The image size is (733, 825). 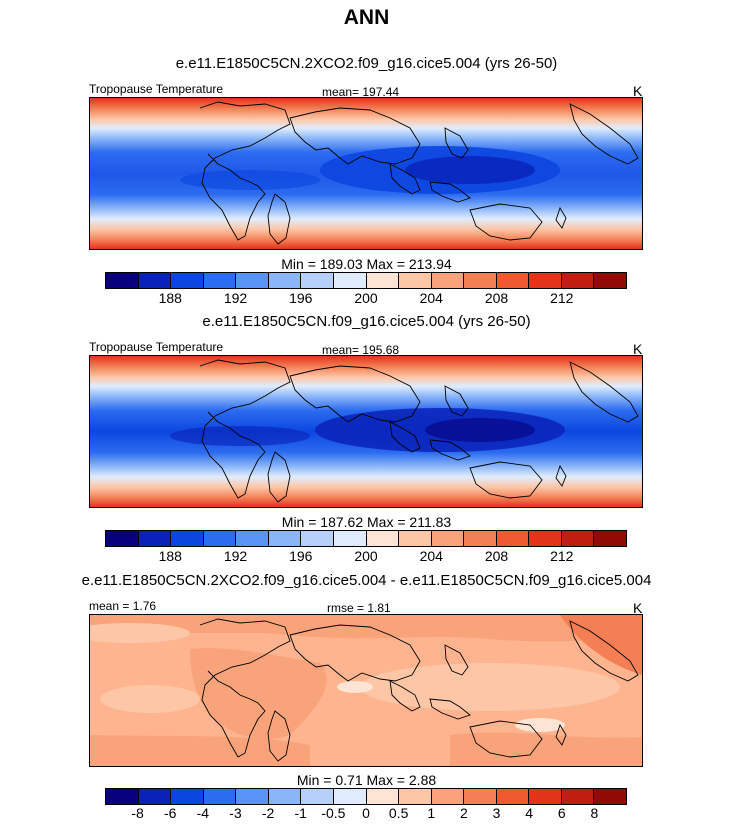 I want to click on panel-1-map, so click(x=366, y=173).